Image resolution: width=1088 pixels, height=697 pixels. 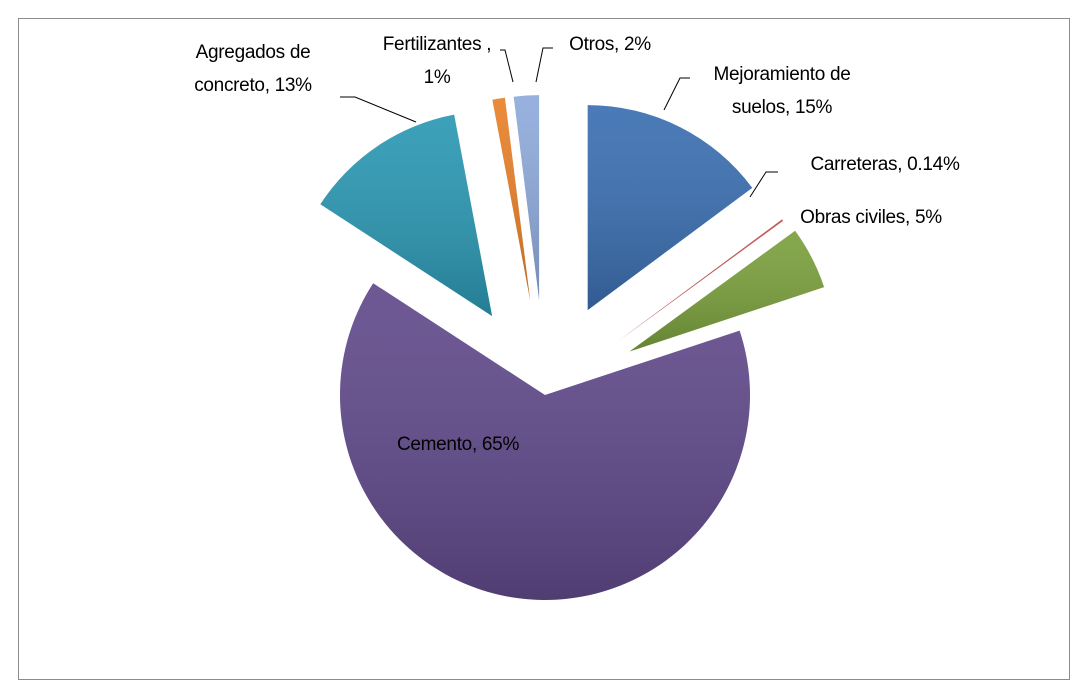 What do you see at coordinates (610, 44) in the screenshot?
I see `data-label: Otros, 2%` at bounding box center [610, 44].